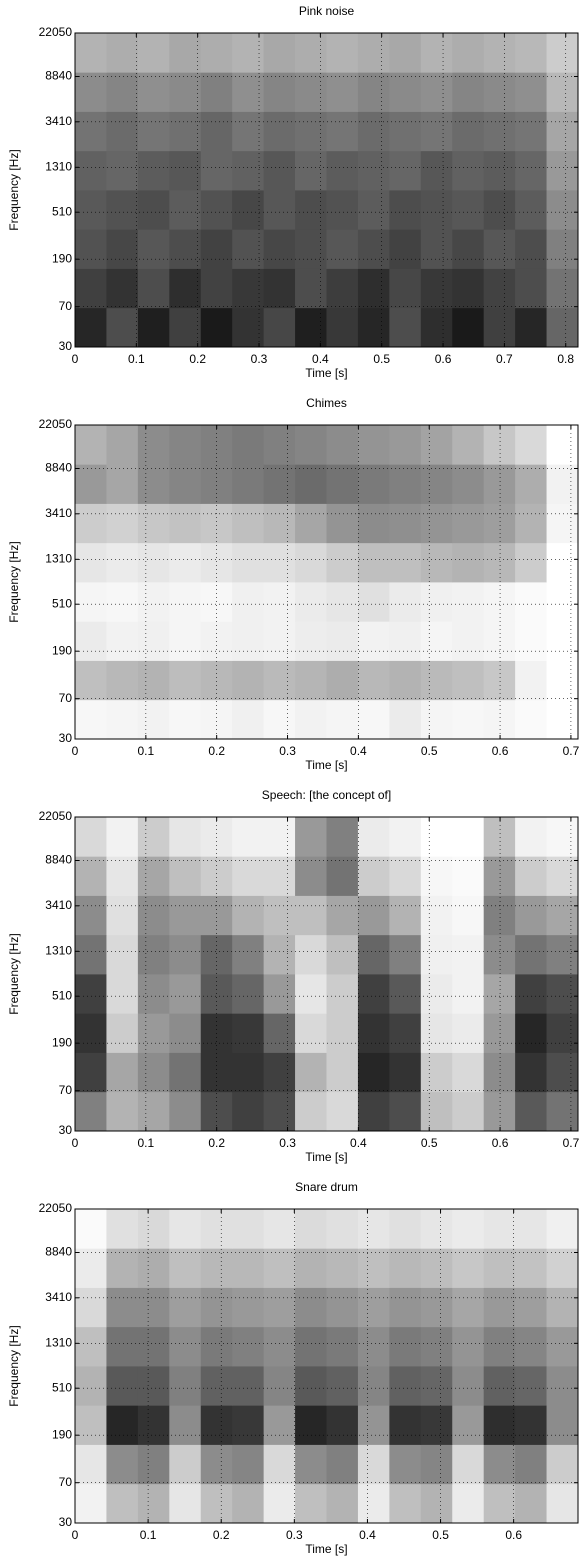 The width and height of the screenshot is (582, 1564). What do you see at coordinates (326, 1187) in the screenshot?
I see `chart-title: Snare drum` at bounding box center [326, 1187].